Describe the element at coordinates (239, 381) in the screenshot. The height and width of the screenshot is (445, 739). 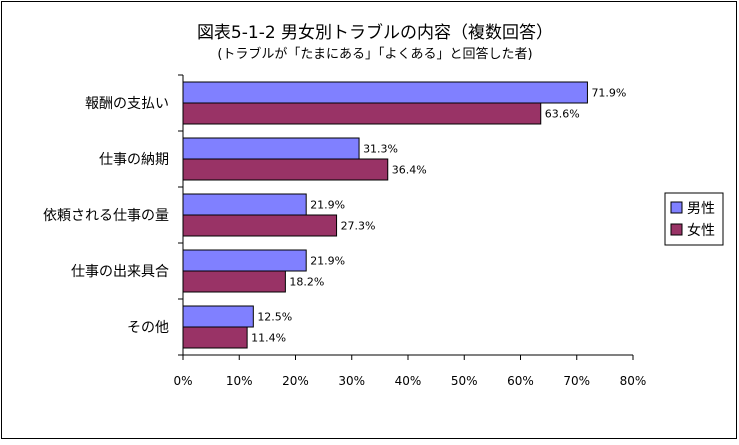
I see `x-tick-label: 10%` at that location.